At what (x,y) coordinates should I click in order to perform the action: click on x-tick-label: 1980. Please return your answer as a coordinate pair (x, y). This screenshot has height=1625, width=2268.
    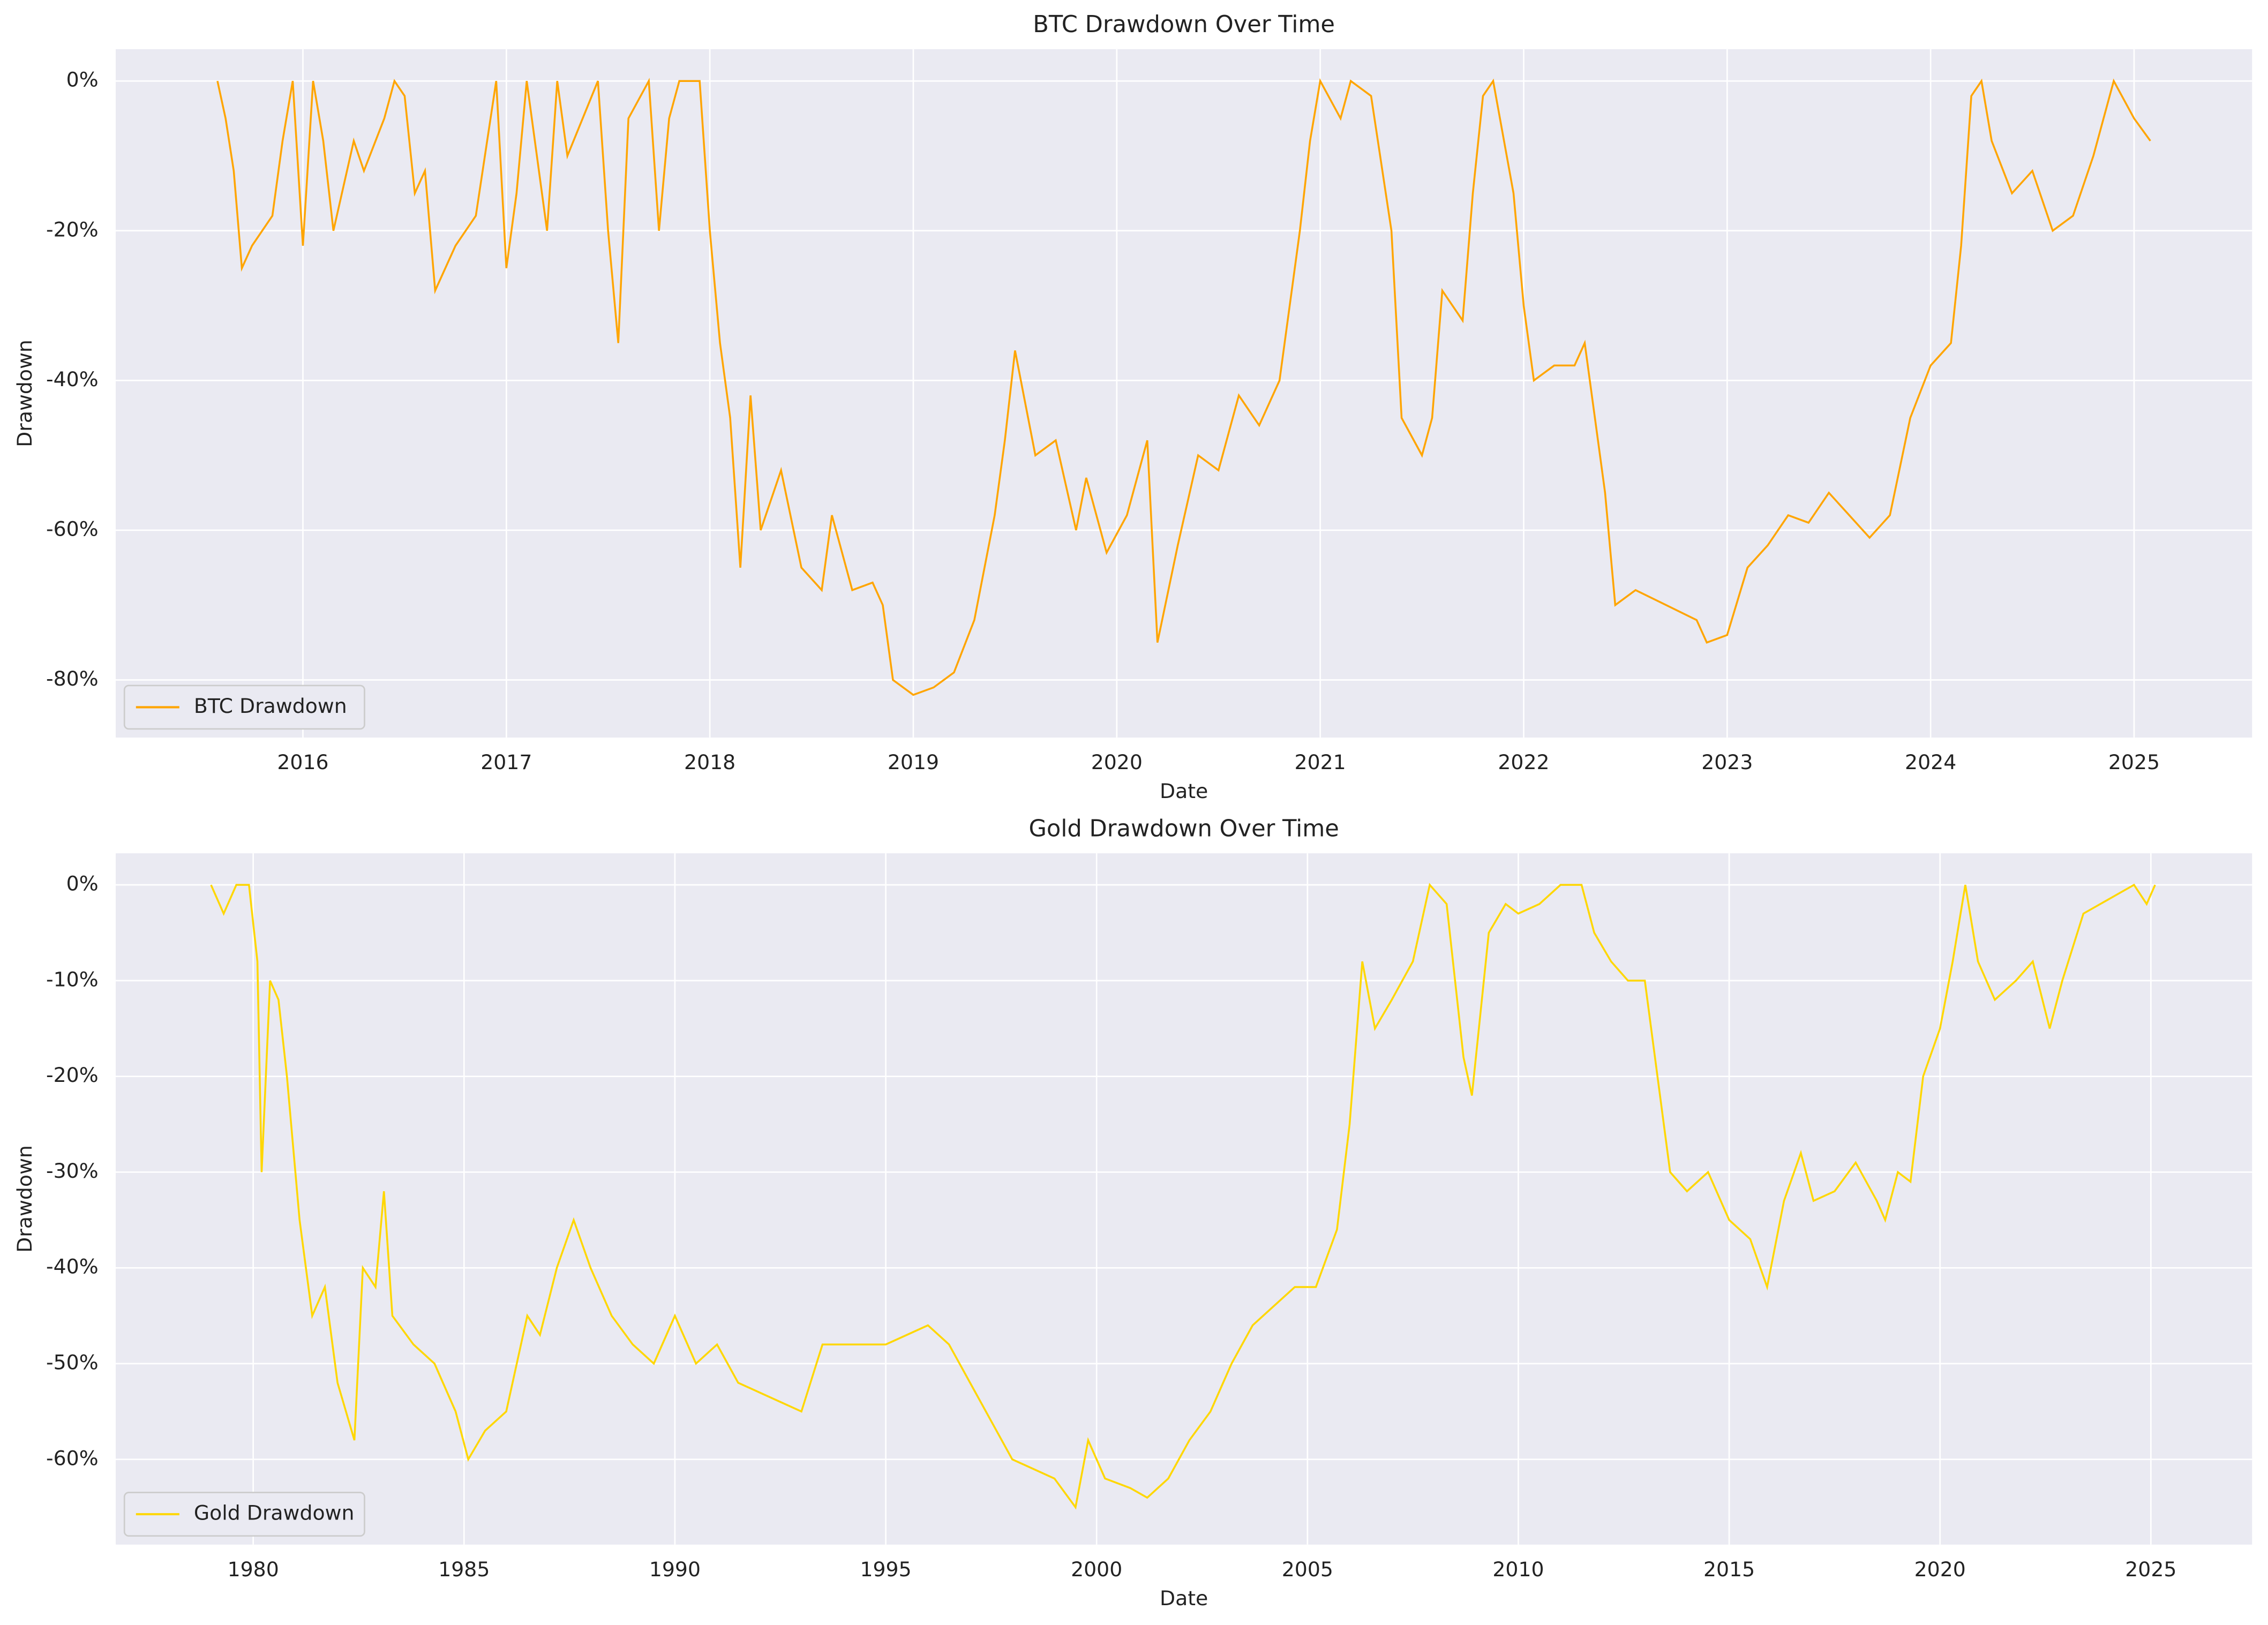
    Looking at the image, I should click on (253, 1569).